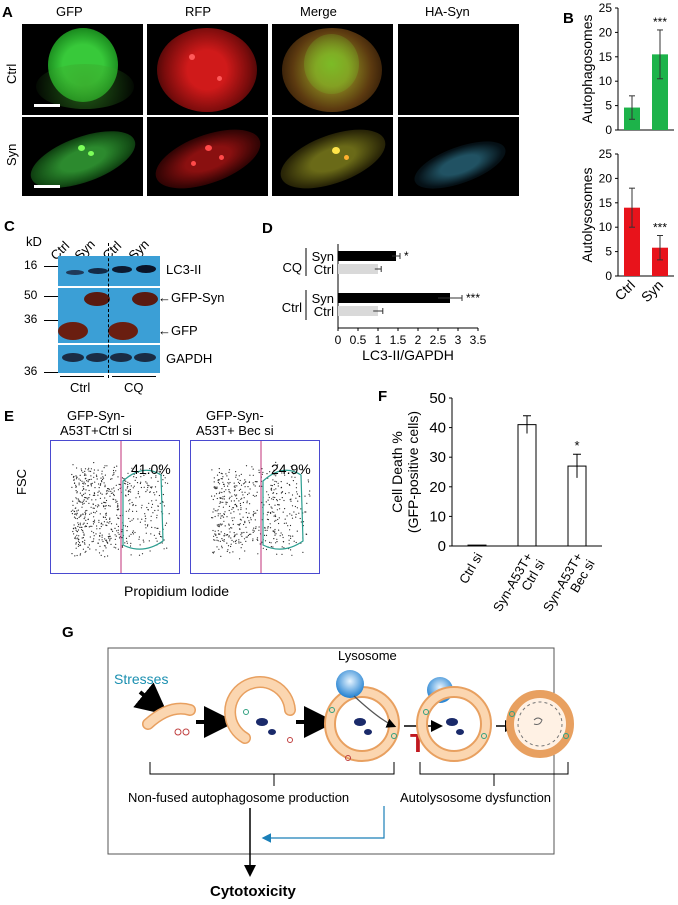 The image size is (678, 905). I want to click on svg-text: Cytotoxicity, so click(253, 891).